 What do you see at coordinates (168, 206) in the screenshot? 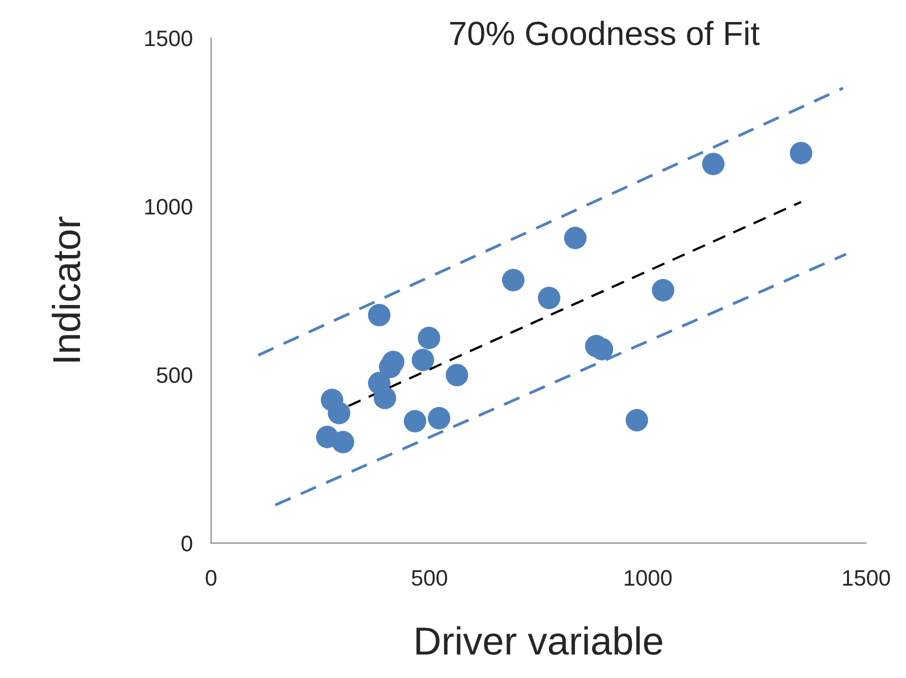
I see `y-tick-label: 1000` at bounding box center [168, 206].